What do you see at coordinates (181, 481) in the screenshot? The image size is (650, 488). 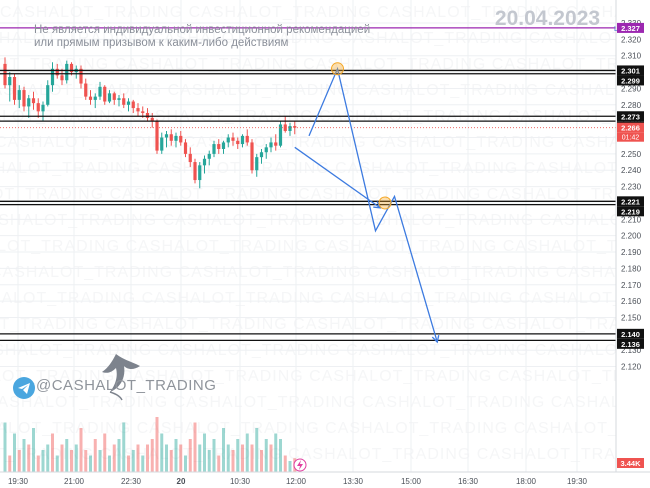 I see `x-tick-label: 20` at bounding box center [181, 481].